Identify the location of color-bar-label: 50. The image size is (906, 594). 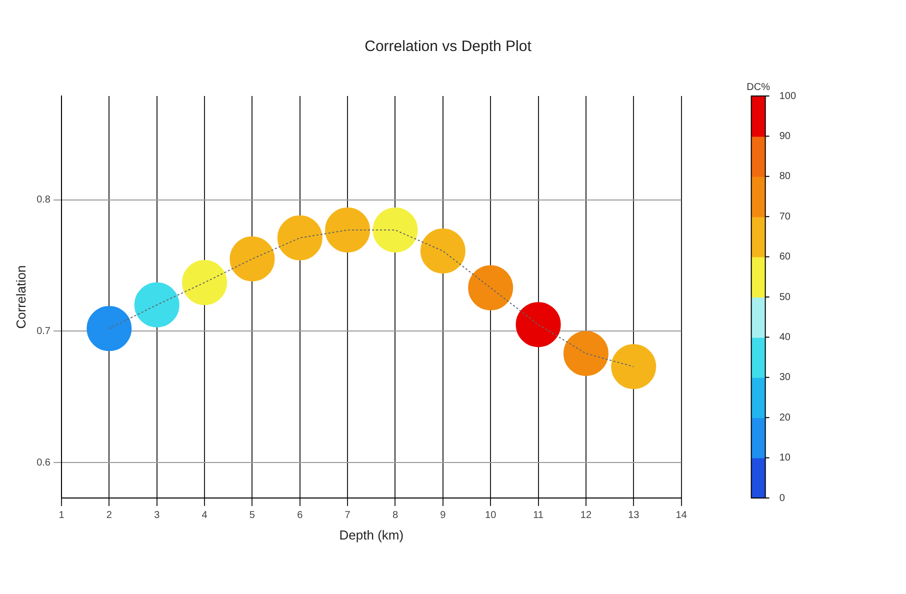
(785, 297).